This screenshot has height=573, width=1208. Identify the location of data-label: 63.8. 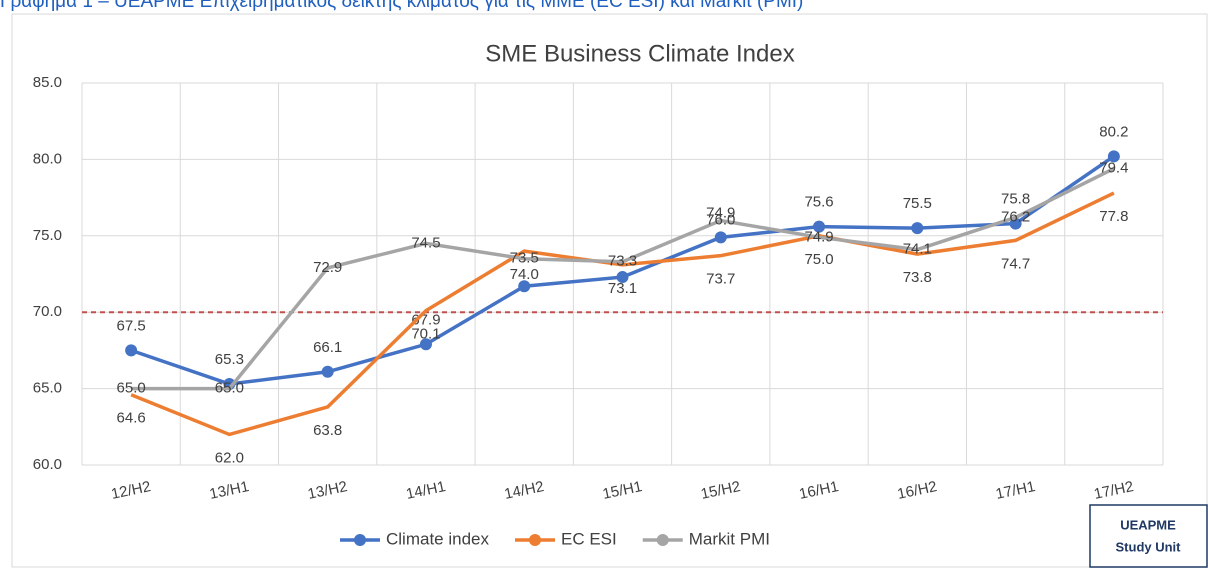
(327, 430).